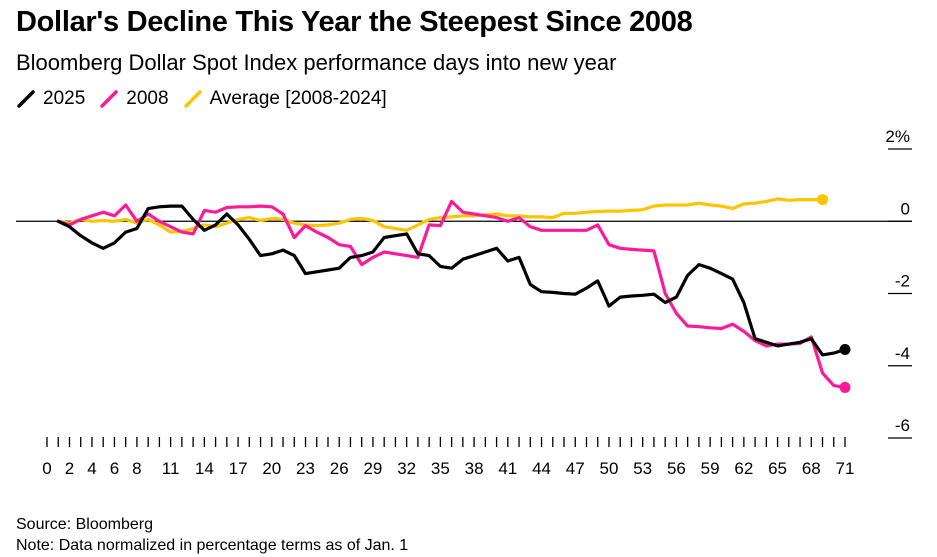 The height and width of the screenshot is (557, 937). What do you see at coordinates (238, 468) in the screenshot?
I see `x-tick-label: 17` at bounding box center [238, 468].